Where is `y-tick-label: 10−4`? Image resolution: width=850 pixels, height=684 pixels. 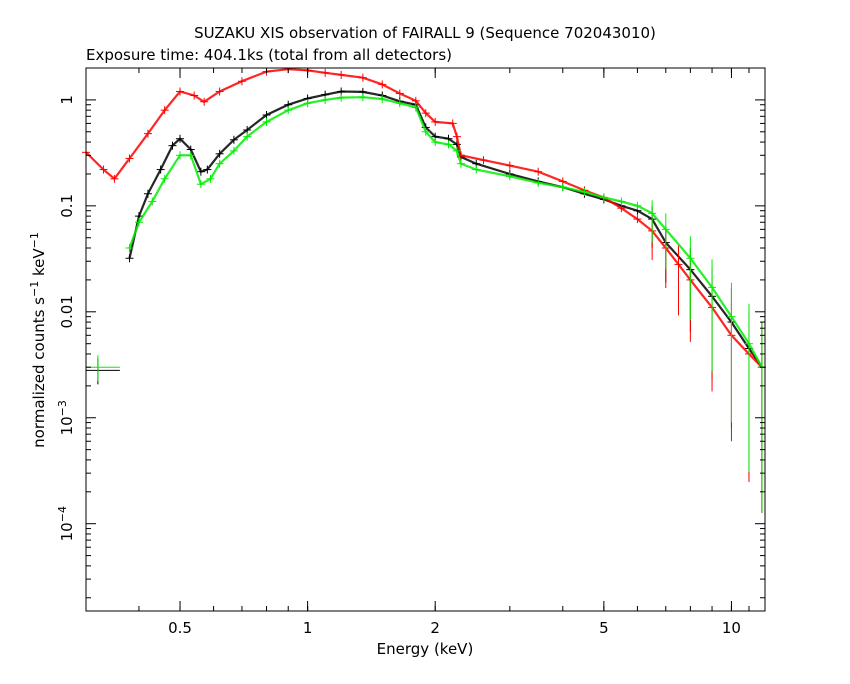 y-tick-label: 10−4 is located at coordinates (66, 523).